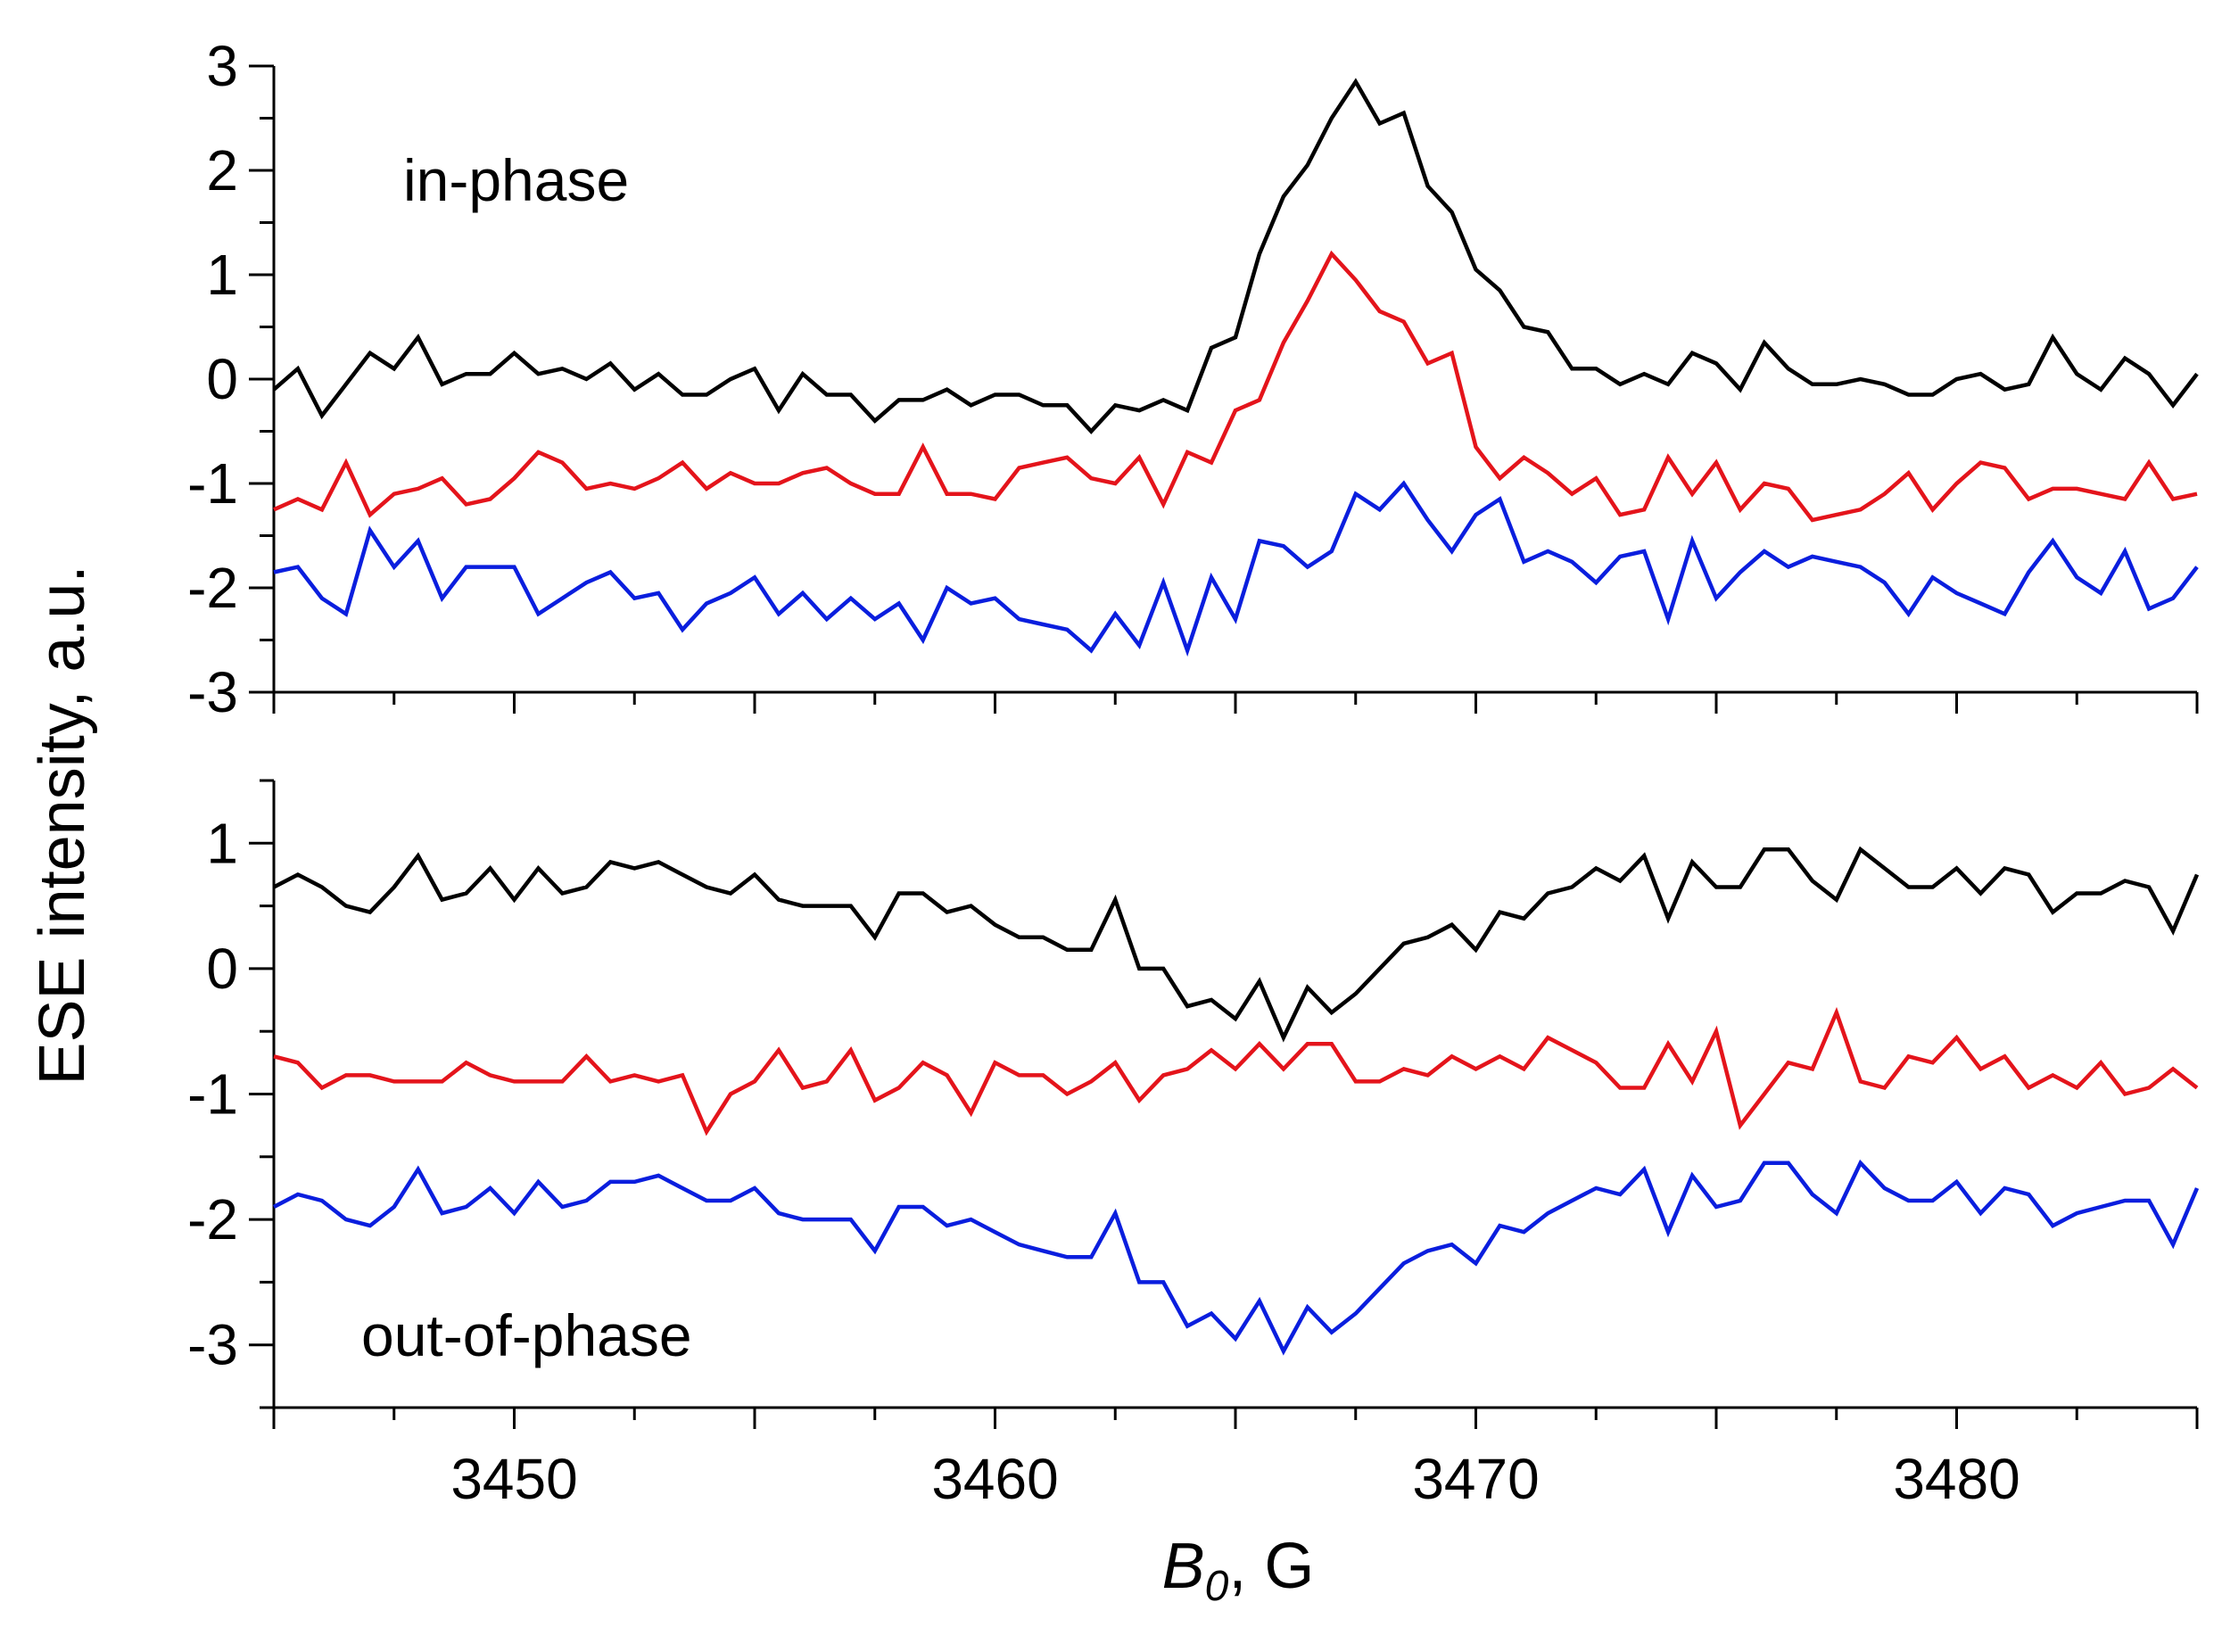  Describe the element at coordinates (526, 1335) in the screenshot. I see `panel-annotation-out-of-phase: out-of-phase` at that location.